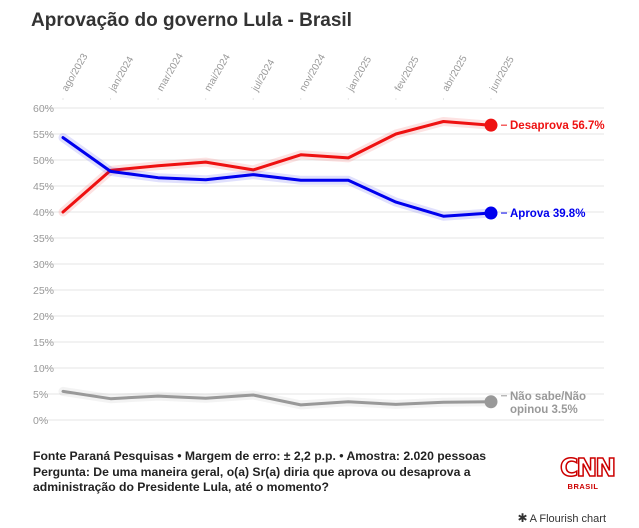 This screenshot has height=528, width=639. What do you see at coordinates (75, 72) in the screenshot?
I see `x-tick-label: ago/2023` at bounding box center [75, 72].